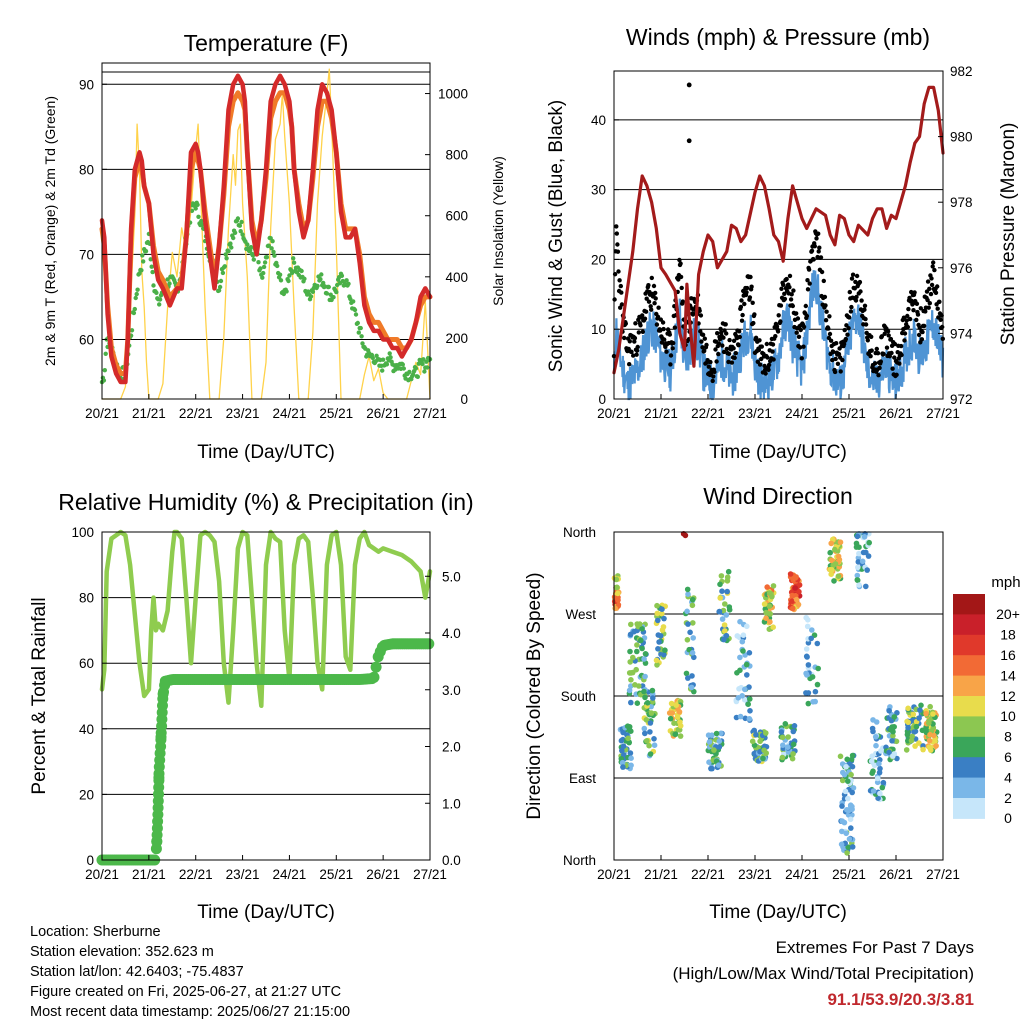 The image size is (1024, 1024). What do you see at coordinates (149, 413) in the screenshot?
I see `x-tick-label: 21/21` at bounding box center [149, 413].